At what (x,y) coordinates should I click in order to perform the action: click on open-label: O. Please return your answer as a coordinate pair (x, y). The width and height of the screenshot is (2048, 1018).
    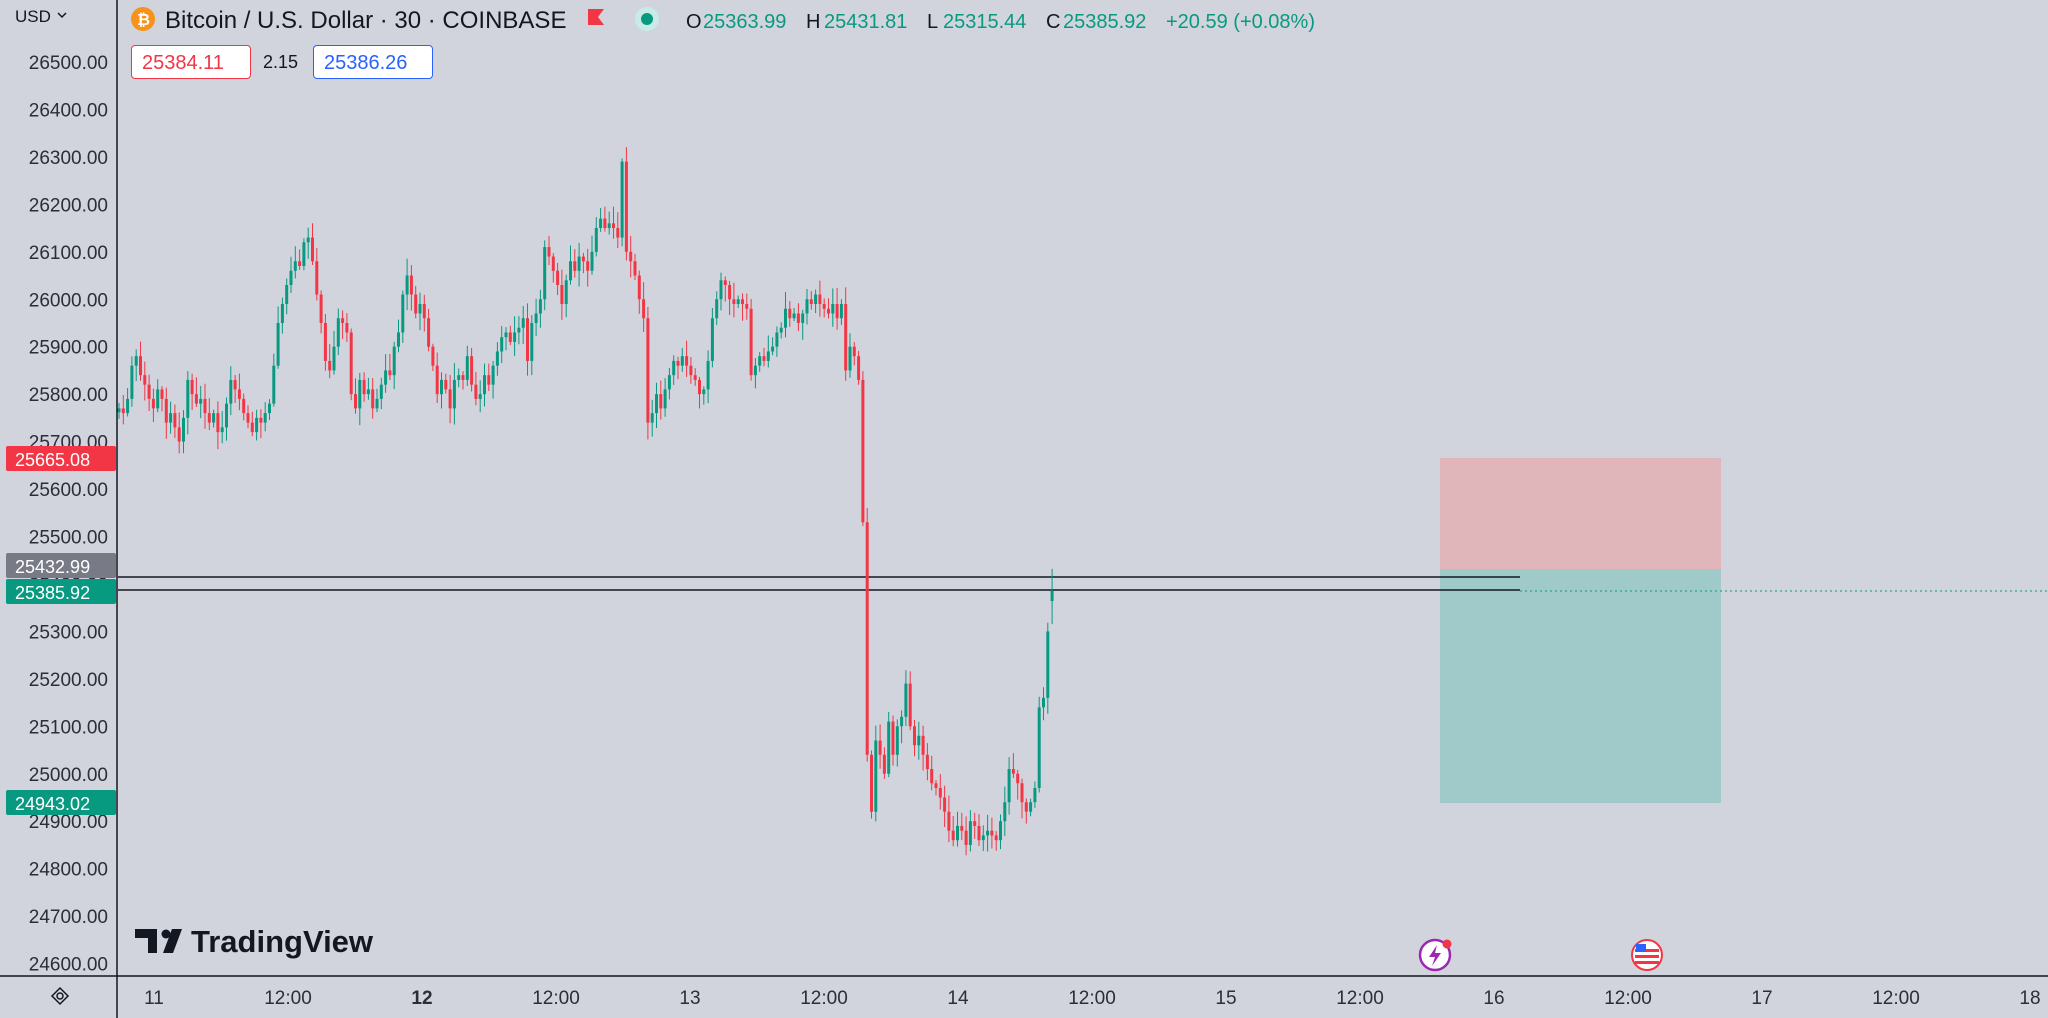
    Looking at the image, I should click on (694, 22).